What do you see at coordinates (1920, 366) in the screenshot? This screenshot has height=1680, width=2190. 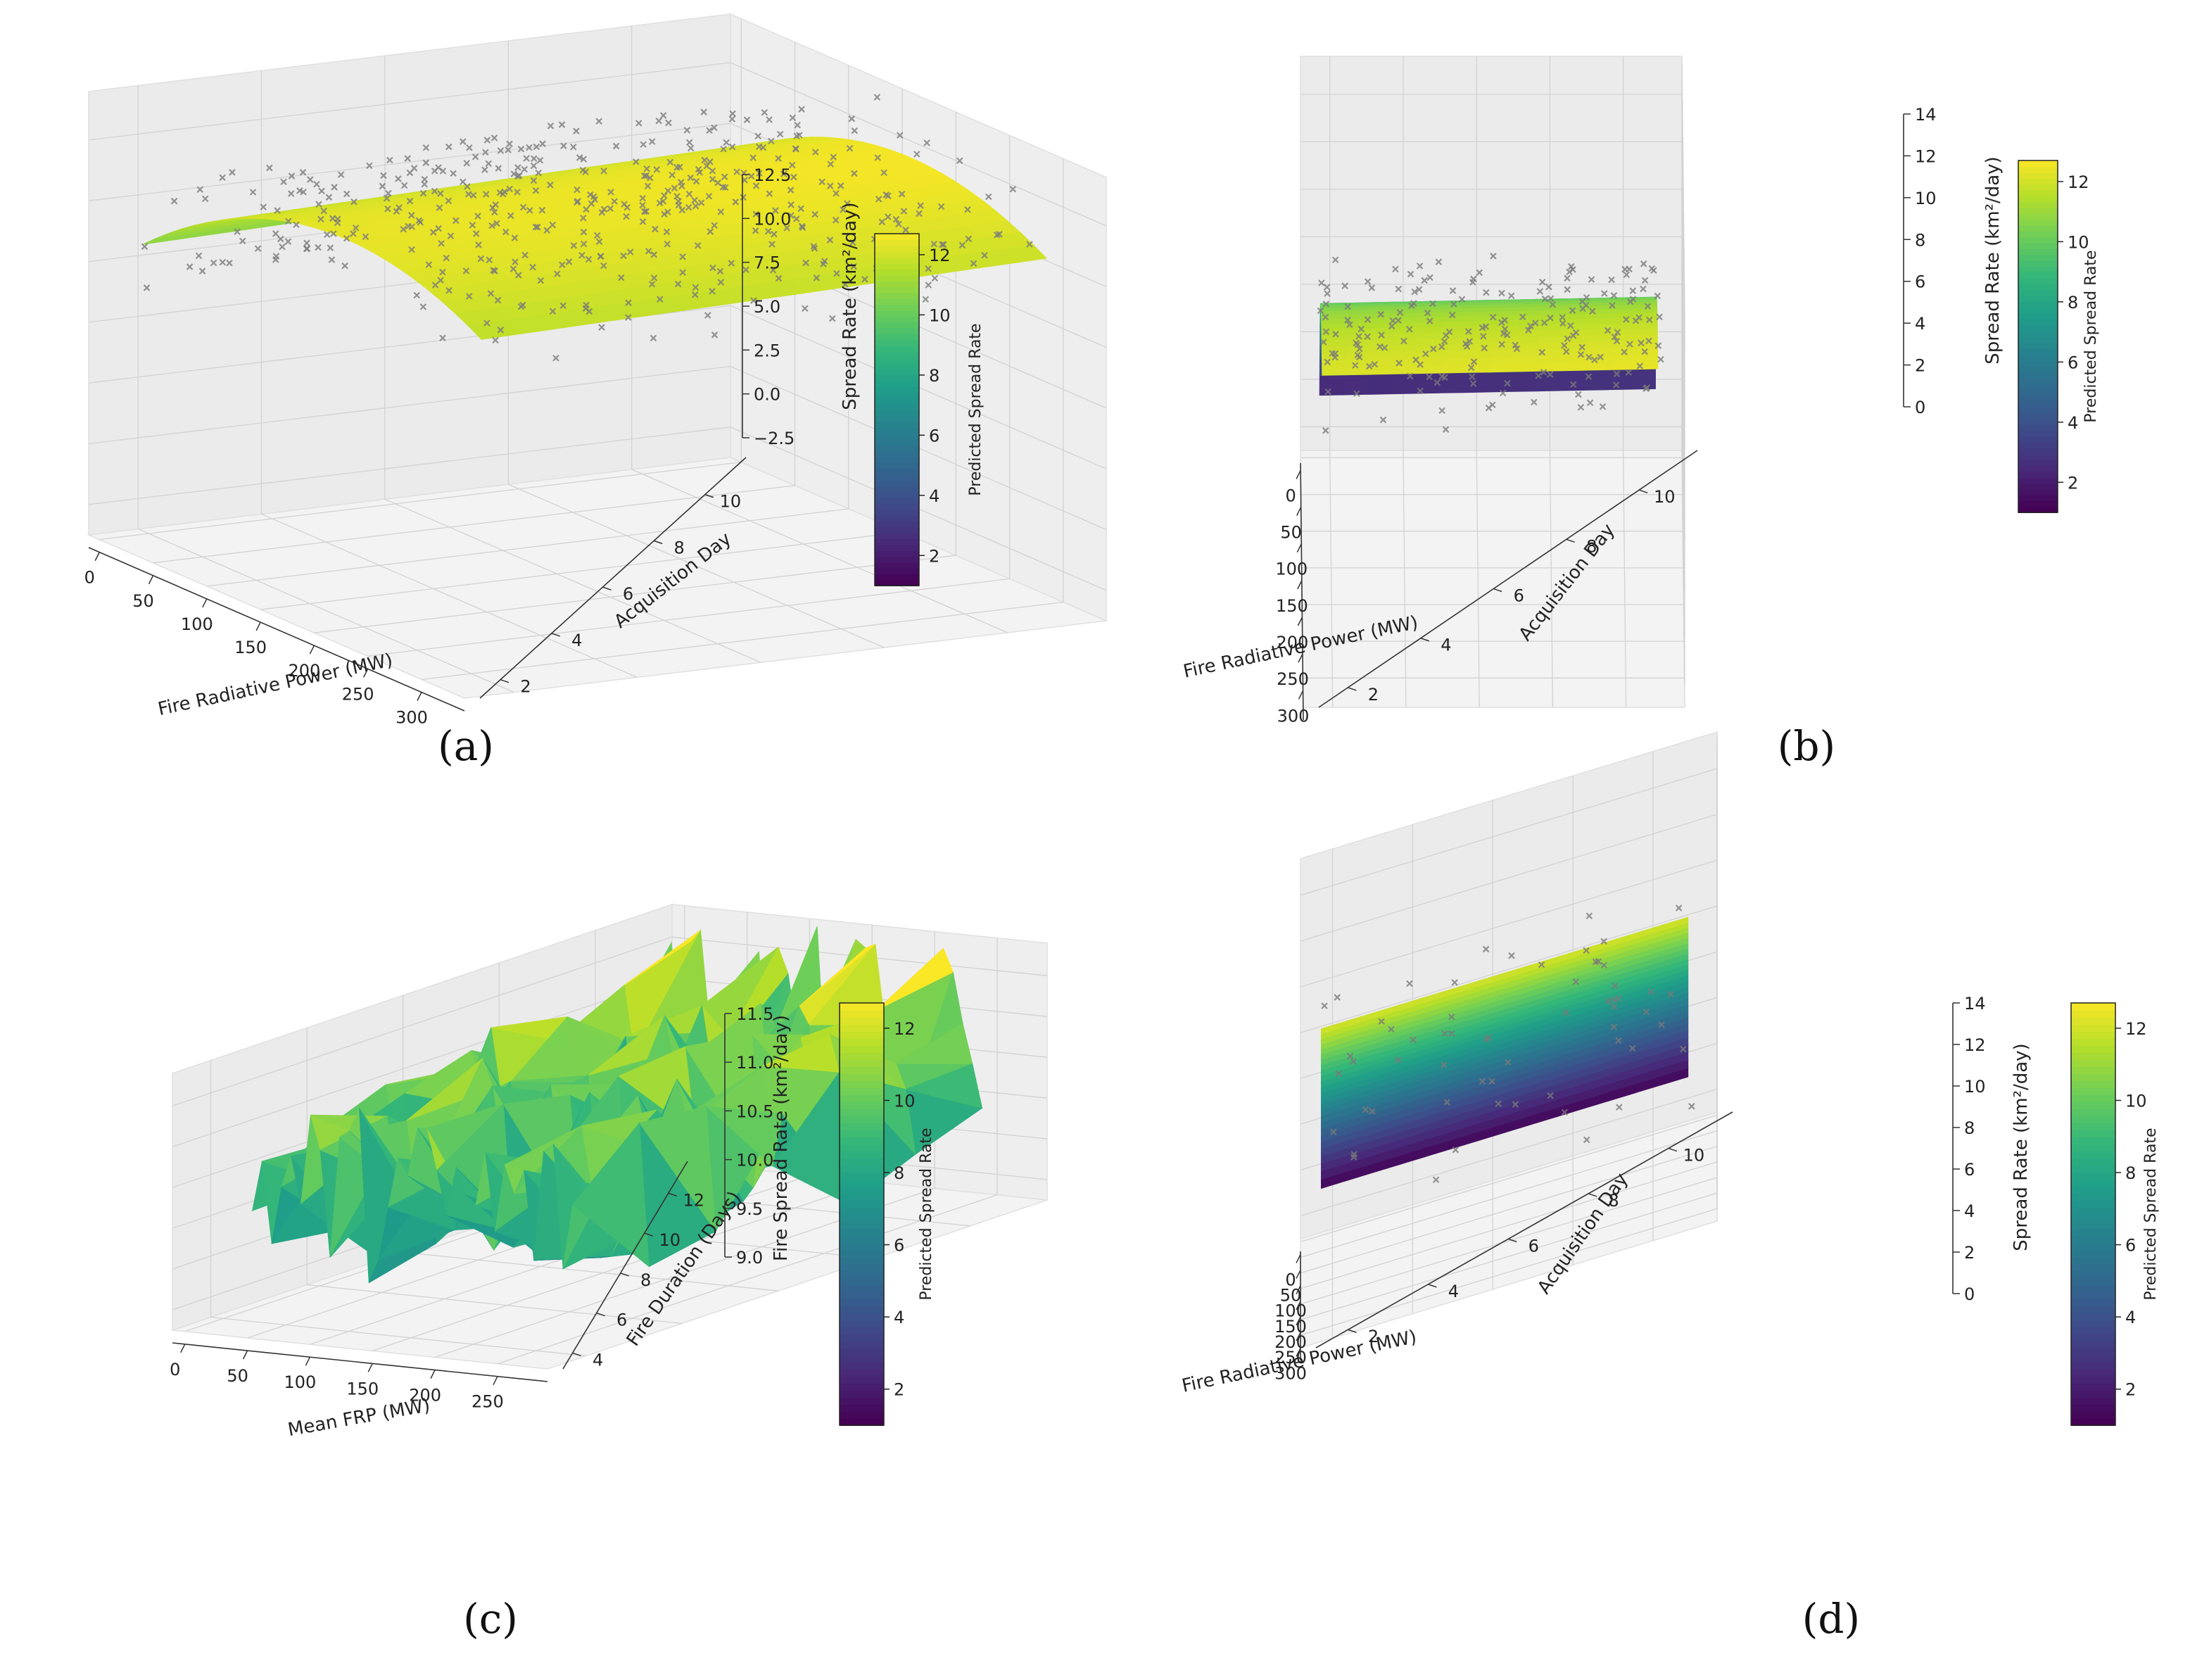 I see `z-tick-label: 2` at bounding box center [1920, 366].